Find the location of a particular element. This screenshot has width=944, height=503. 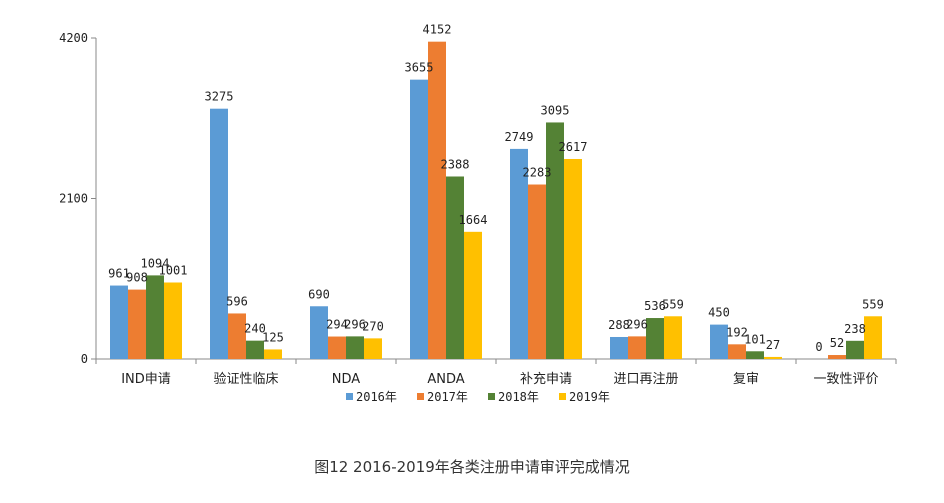

y-tick-label: 4200 is located at coordinates (73, 38).